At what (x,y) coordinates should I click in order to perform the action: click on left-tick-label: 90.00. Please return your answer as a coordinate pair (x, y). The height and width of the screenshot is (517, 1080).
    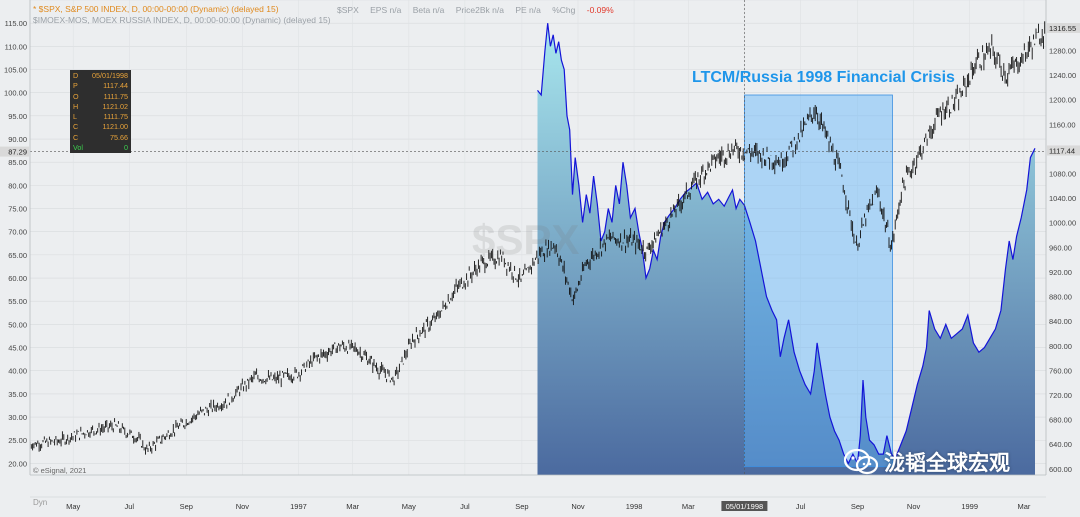
    Looking at the image, I should click on (17, 139).